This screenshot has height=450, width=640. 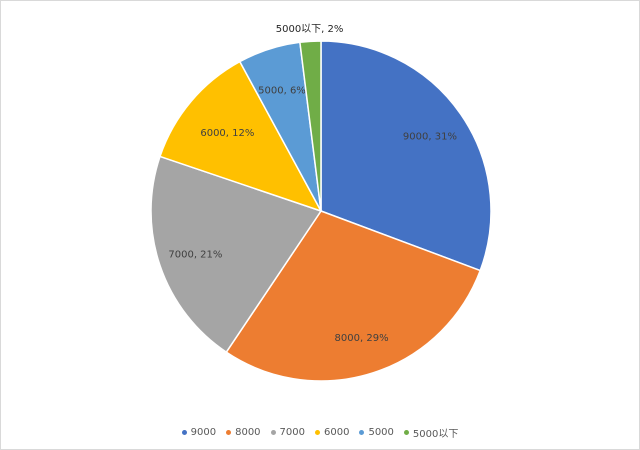 What do you see at coordinates (435, 434) in the screenshot?
I see `legend-label: 5000以下` at bounding box center [435, 434].